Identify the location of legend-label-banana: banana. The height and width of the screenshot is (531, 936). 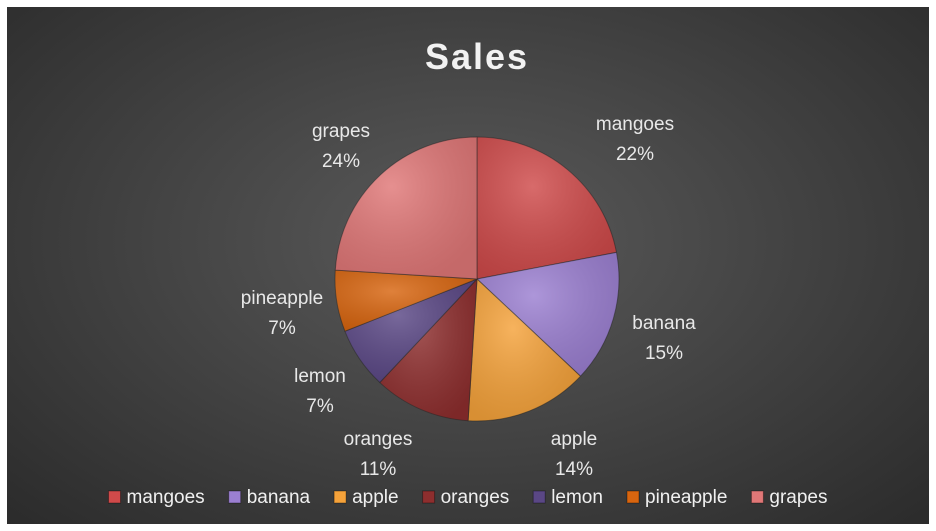
(279, 497).